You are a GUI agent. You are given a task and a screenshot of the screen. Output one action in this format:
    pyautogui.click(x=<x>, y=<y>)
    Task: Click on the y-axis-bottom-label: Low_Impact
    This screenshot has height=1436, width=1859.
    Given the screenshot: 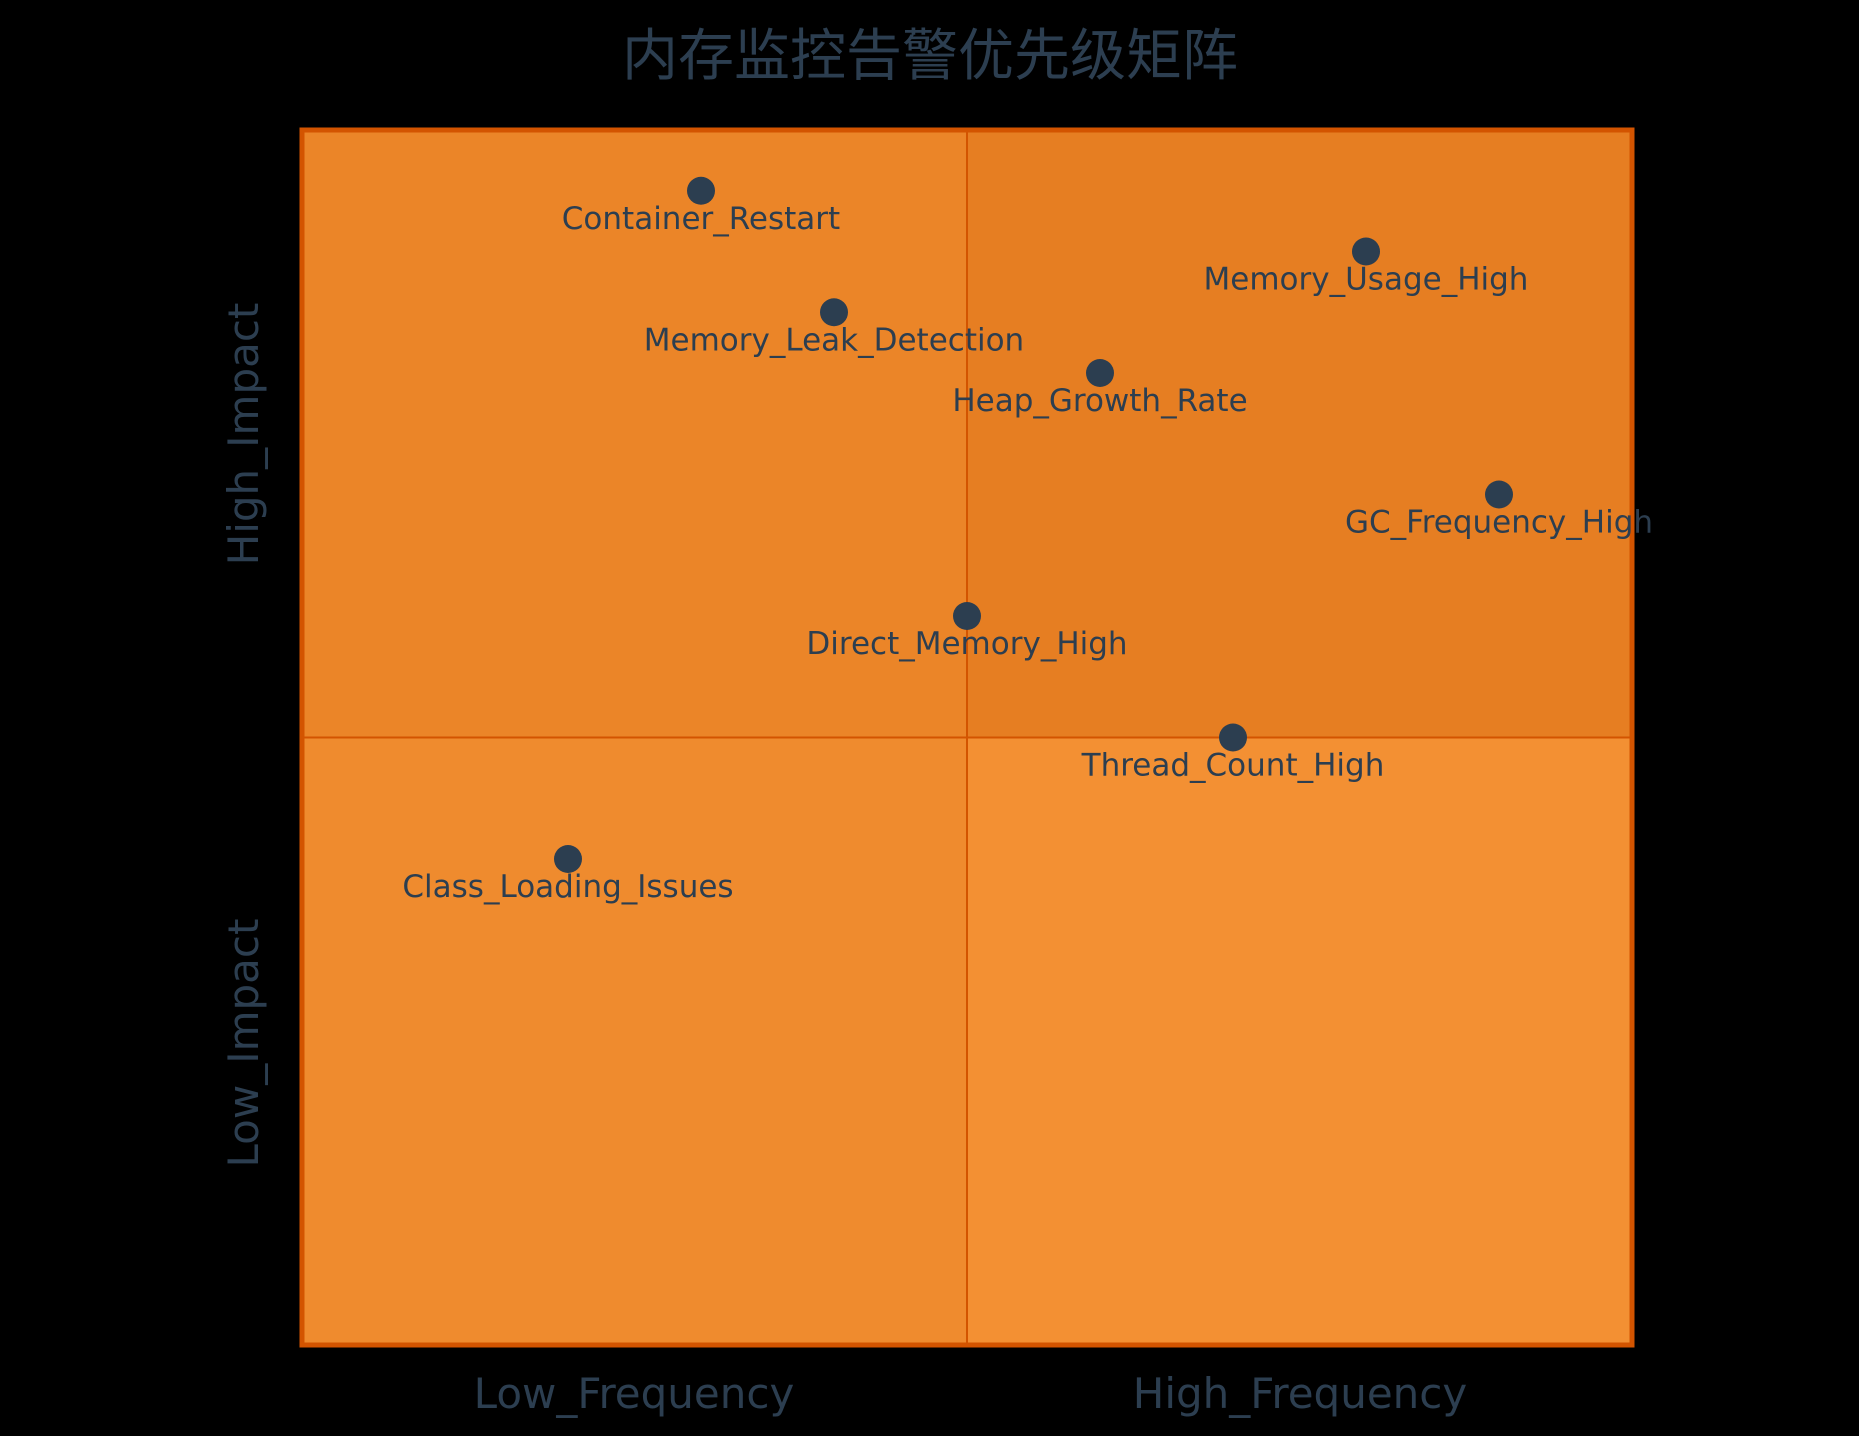 What is the action you would take?
    pyautogui.click(x=243, y=1043)
    